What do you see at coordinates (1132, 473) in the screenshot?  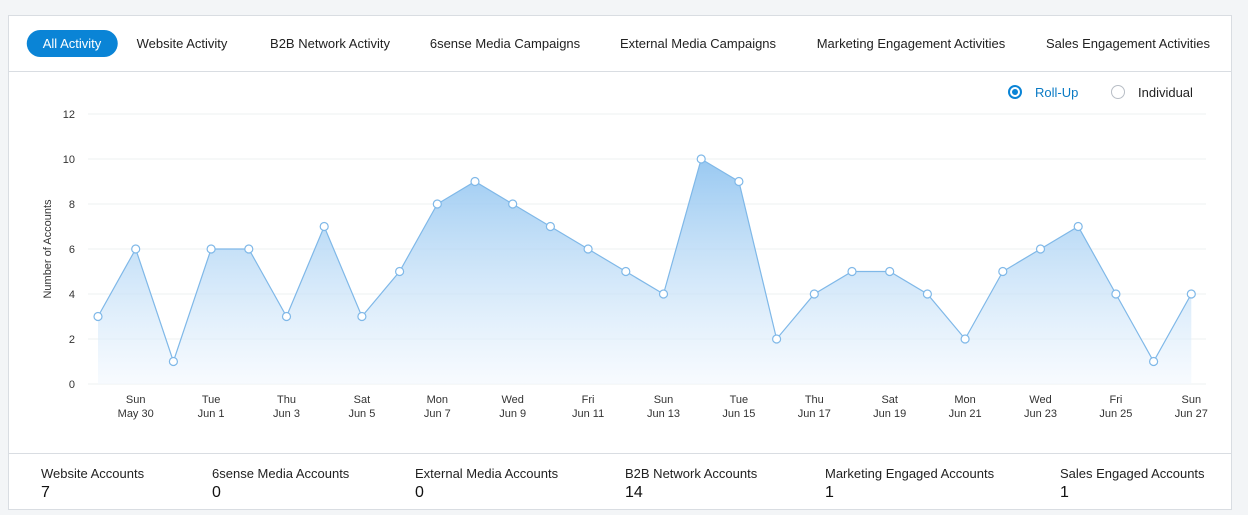 I see `stat-label: Sales Engaged Accounts` at bounding box center [1132, 473].